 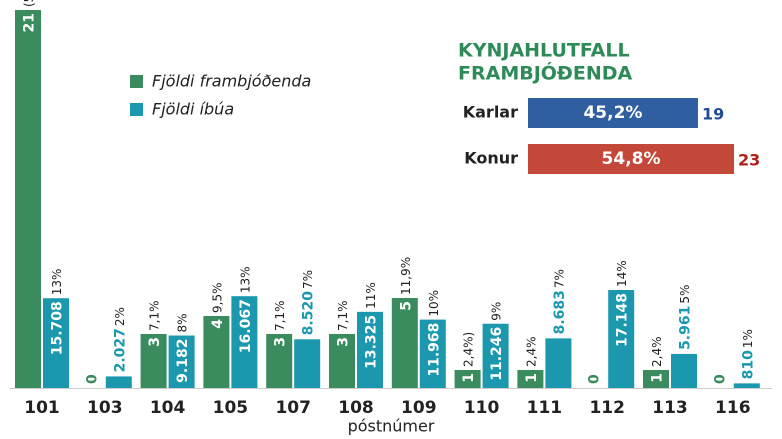 I want to click on share-label: 9,5%, so click(x=217, y=298).